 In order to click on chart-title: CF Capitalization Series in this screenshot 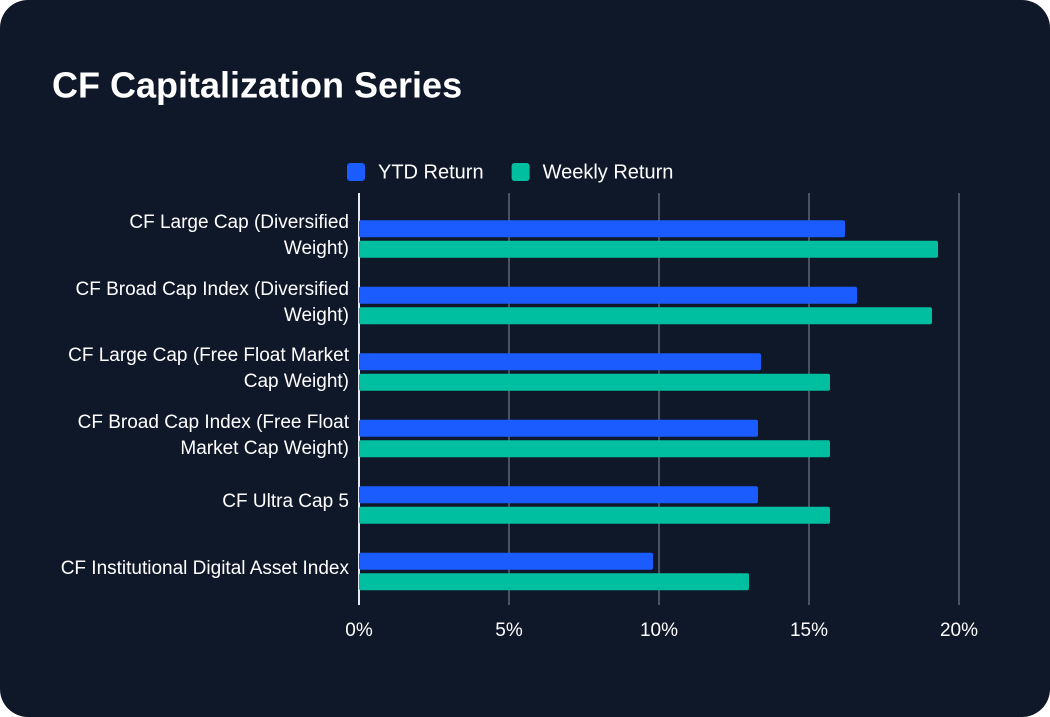, I will do `click(257, 85)`.